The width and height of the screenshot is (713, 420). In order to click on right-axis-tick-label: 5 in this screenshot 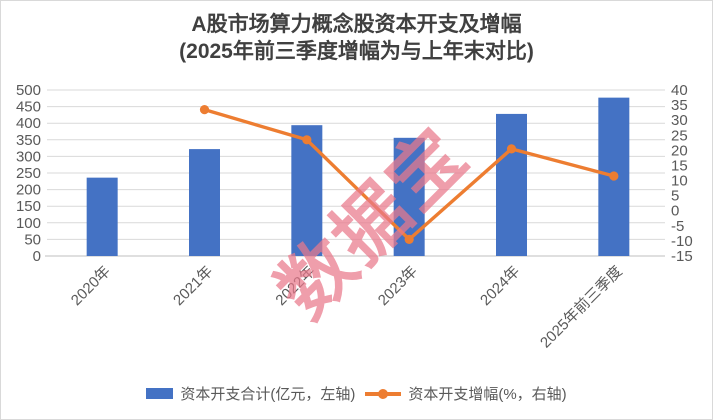, I will do `click(675, 196)`.